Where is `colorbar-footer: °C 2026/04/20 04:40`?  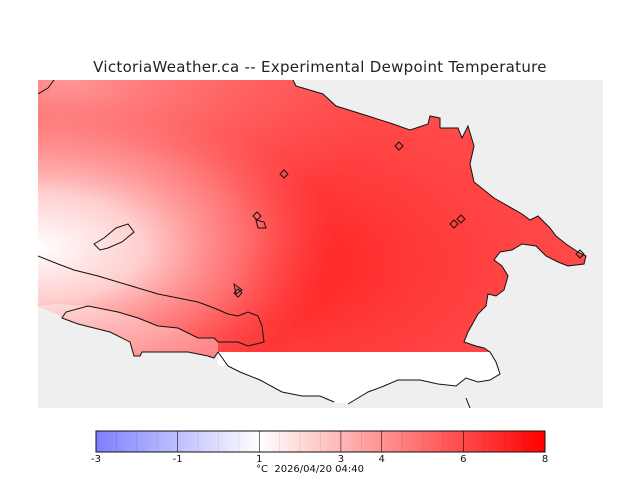 colorbar-footer: °C 2026/04/20 04:40 is located at coordinates (310, 469).